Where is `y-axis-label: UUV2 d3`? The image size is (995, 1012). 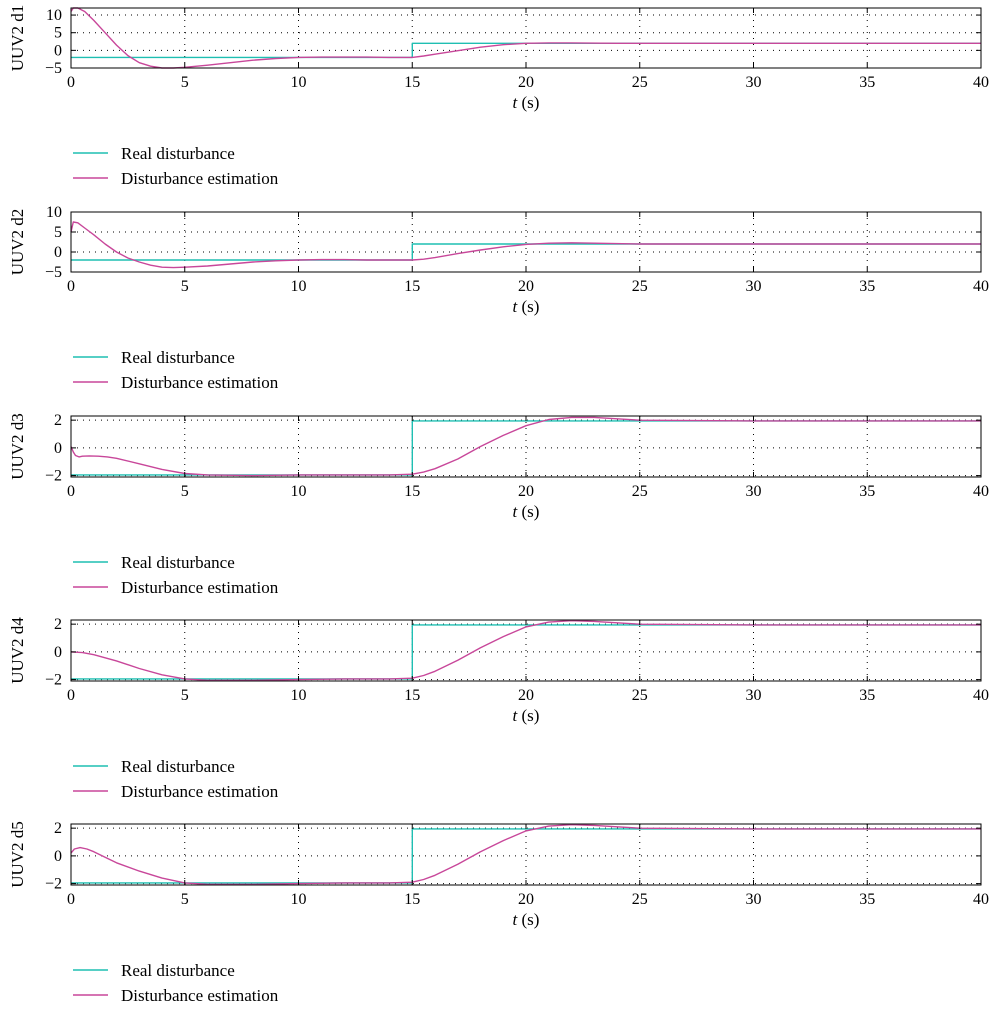 y-axis-label: UUV2 d3 is located at coordinates (17, 446).